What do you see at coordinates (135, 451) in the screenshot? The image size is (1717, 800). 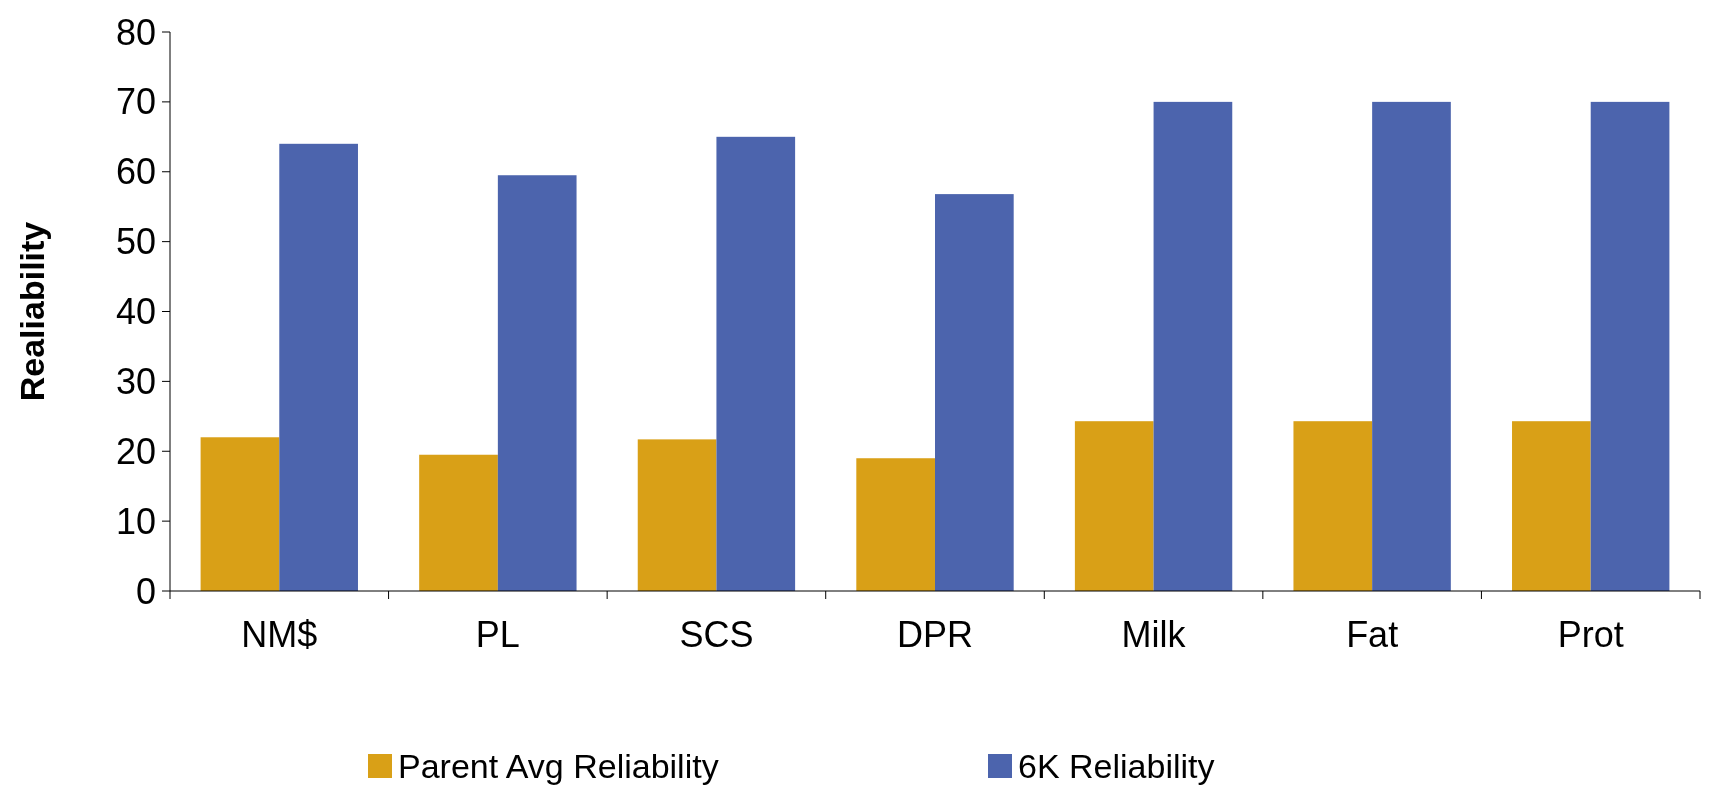 I see `y-tick-label: 20` at bounding box center [135, 451].